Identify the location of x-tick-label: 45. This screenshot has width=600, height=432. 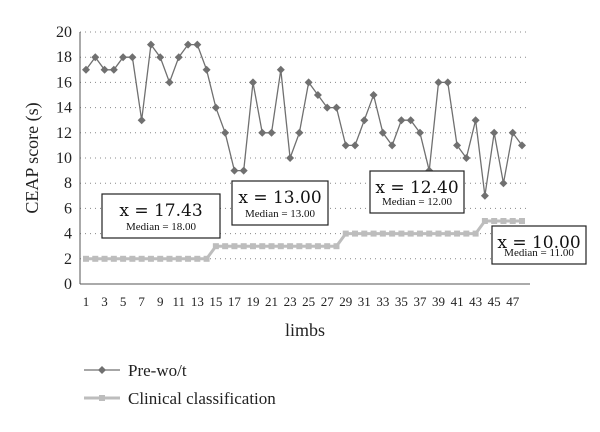
(494, 301).